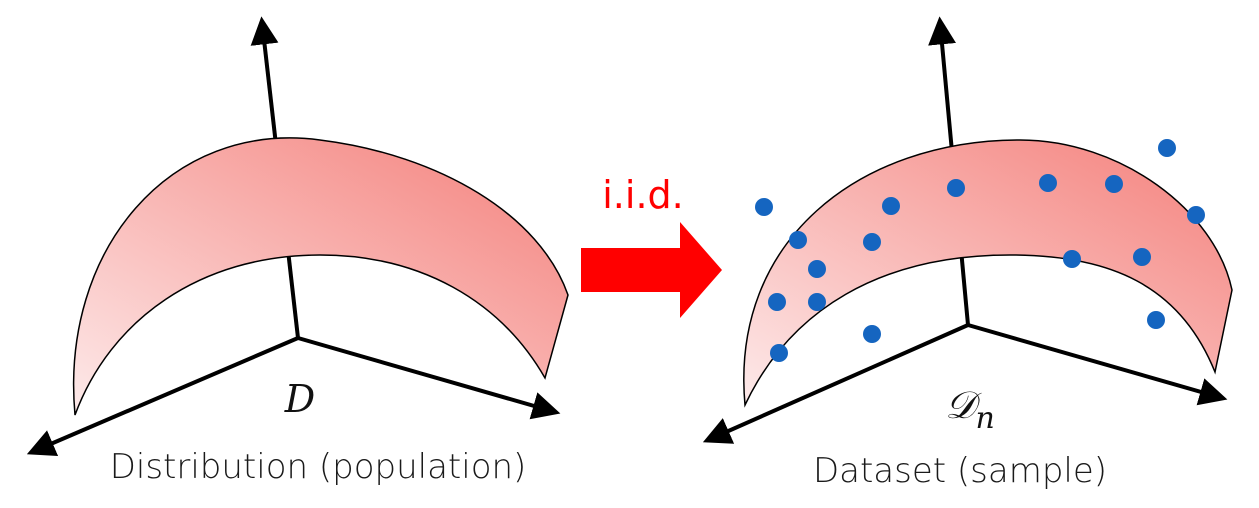 The height and width of the screenshot is (508, 1259). What do you see at coordinates (429, 378) in the screenshot?
I see `left-y-axis` at bounding box center [429, 378].